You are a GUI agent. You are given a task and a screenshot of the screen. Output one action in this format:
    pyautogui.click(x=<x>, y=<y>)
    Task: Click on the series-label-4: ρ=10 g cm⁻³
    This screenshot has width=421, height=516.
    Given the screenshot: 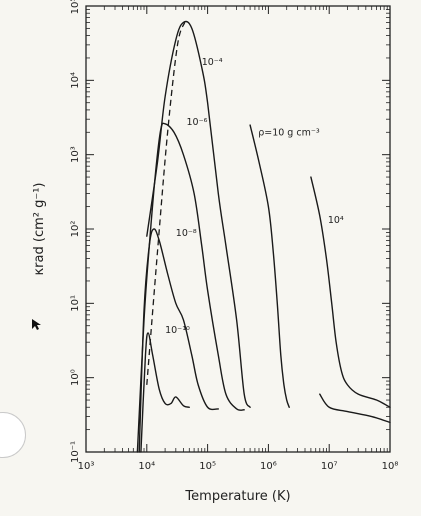 What is the action you would take?
    pyautogui.click(x=289, y=133)
    